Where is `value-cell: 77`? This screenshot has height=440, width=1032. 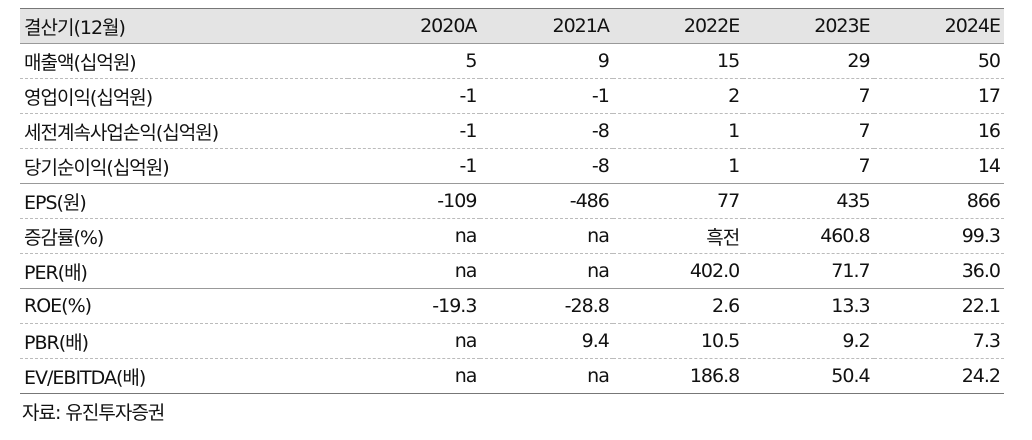 value-cell: 77 is located at coordinates (678, 201).